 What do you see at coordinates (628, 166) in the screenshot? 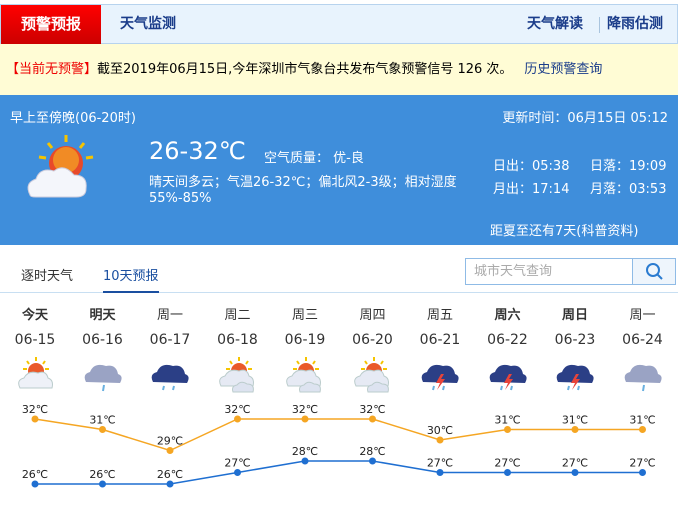
I see `sunset: 日落：19:09` at bounding box center [628, 166].